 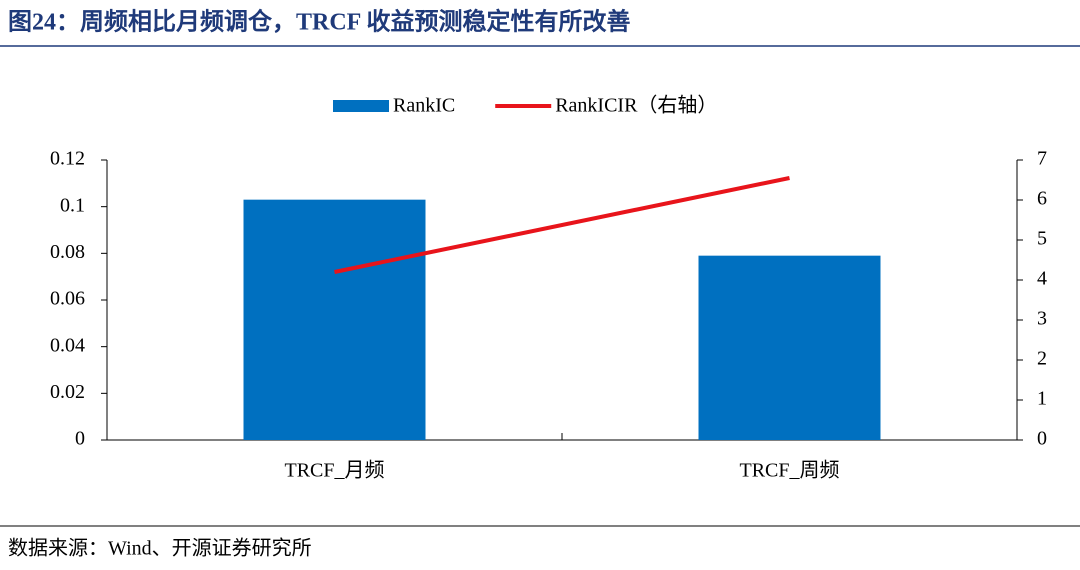 What do you see at coordinates (80, 439) in the screenshot?
I see `y-tick-label: 0` at bounding box center [80, 439].